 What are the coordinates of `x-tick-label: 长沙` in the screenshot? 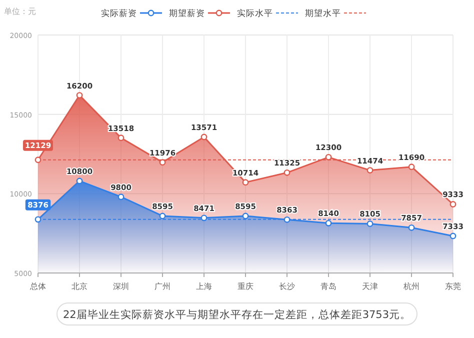 It's located at (287, 286).